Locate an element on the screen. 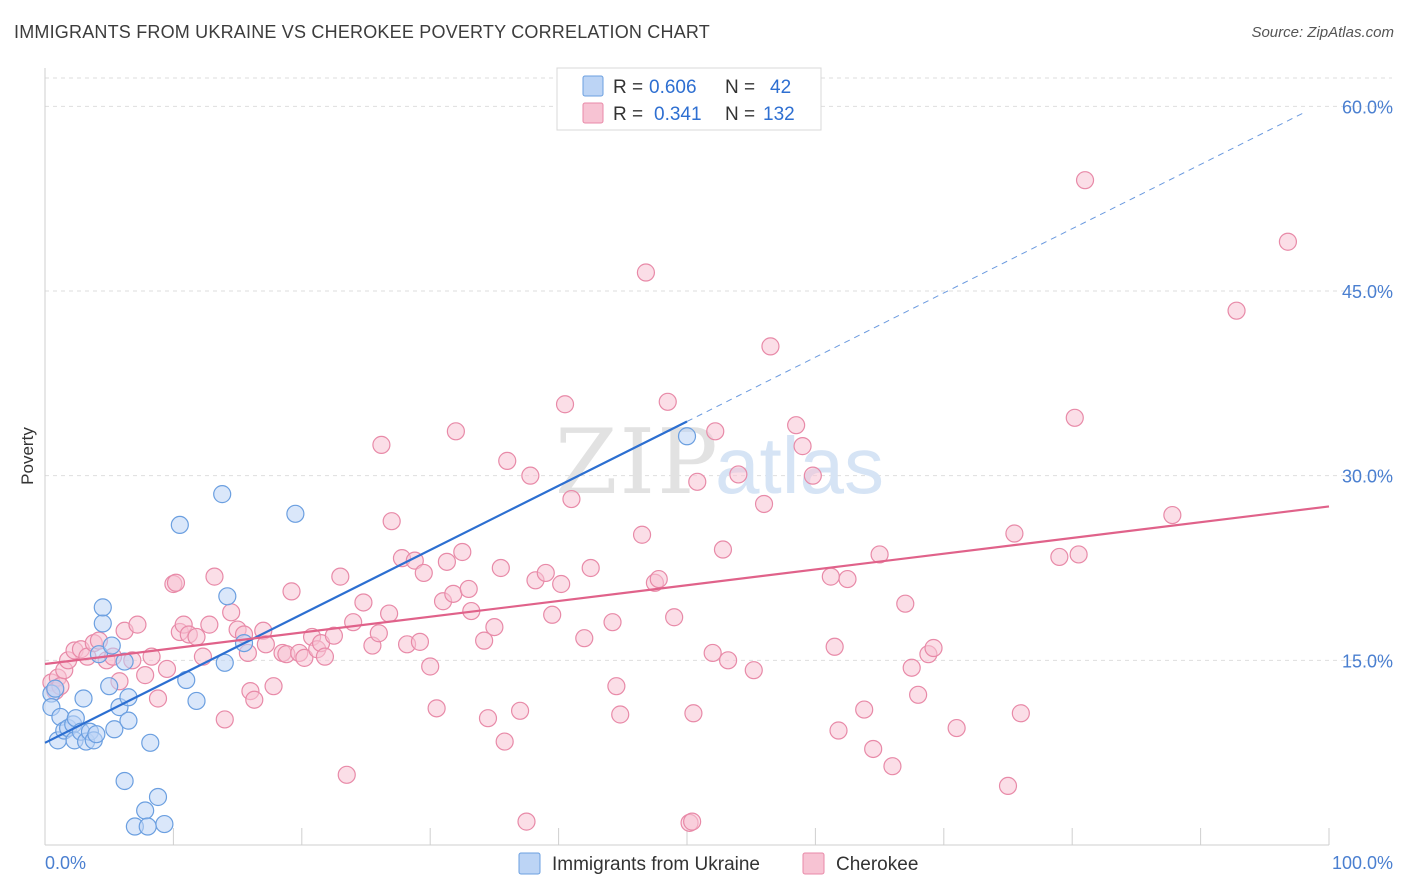  source-label: Source: ZipAtlas.com is located at coordinates (1322, 32).